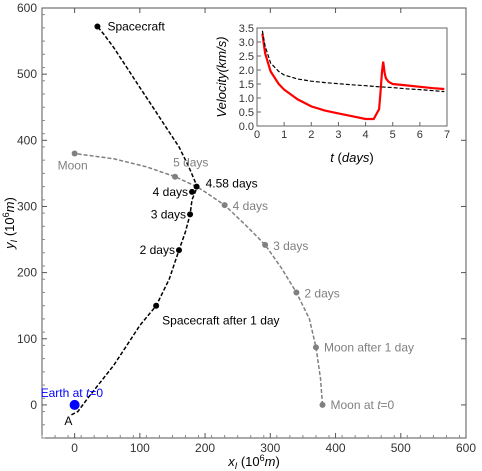 Image resolution: width=482 pixels, height=471 pixels. Describe the element at coordinates (253, 462) in the screenshot. I see `x-axis-label: xI (106m)` at that location.